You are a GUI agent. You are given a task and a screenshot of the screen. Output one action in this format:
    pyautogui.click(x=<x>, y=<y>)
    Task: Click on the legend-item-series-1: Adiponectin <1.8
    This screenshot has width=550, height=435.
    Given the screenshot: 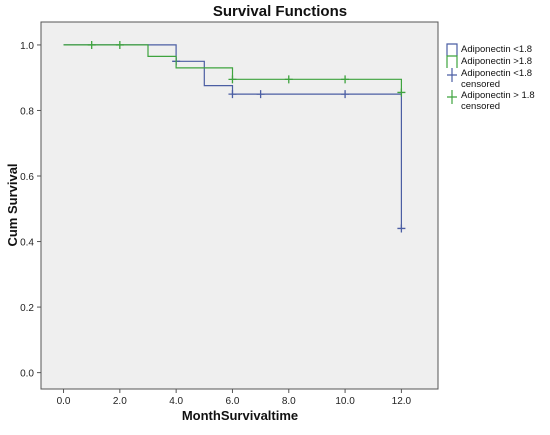 What is the action you would take?
    pyautogui.click(x=489, y=49)
    